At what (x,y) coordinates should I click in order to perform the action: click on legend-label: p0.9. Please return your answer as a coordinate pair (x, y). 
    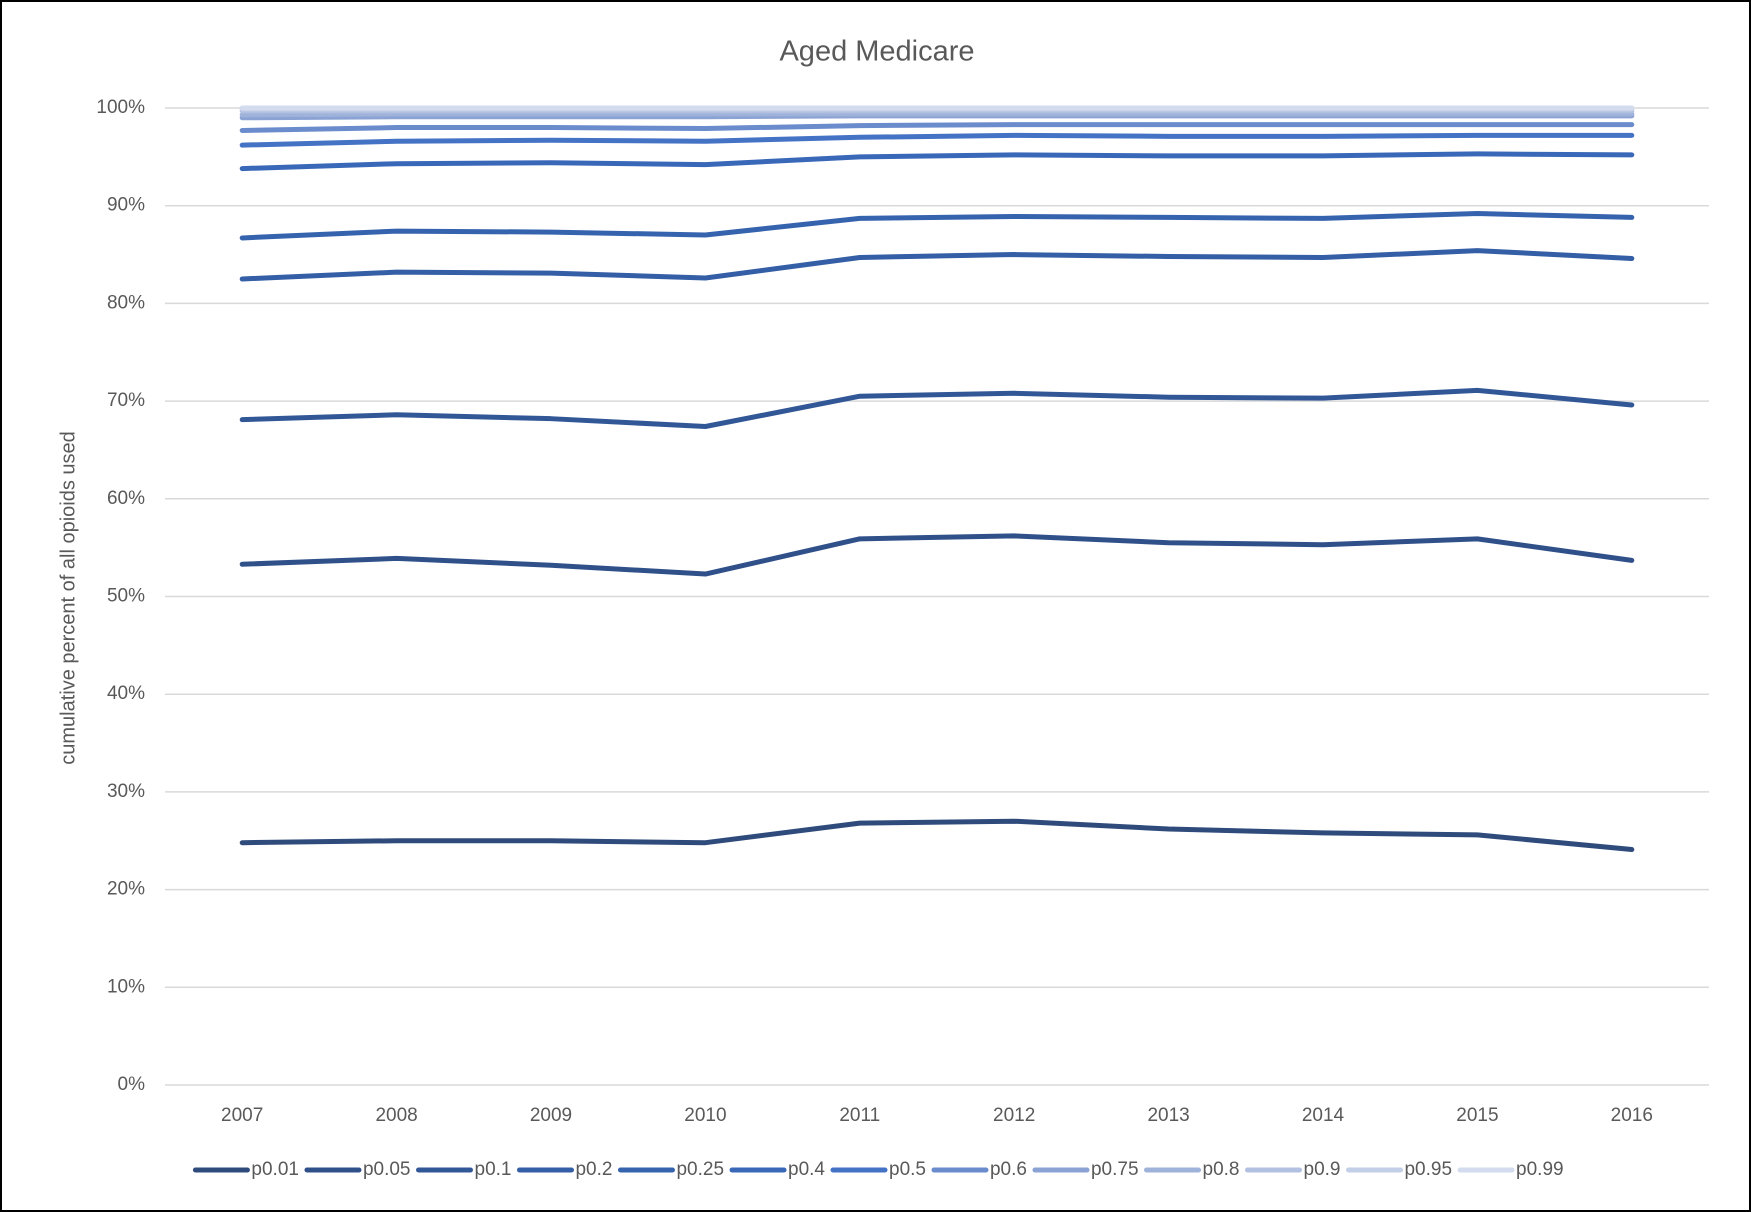
    Looking at the image, I should click on (1322, 1169).